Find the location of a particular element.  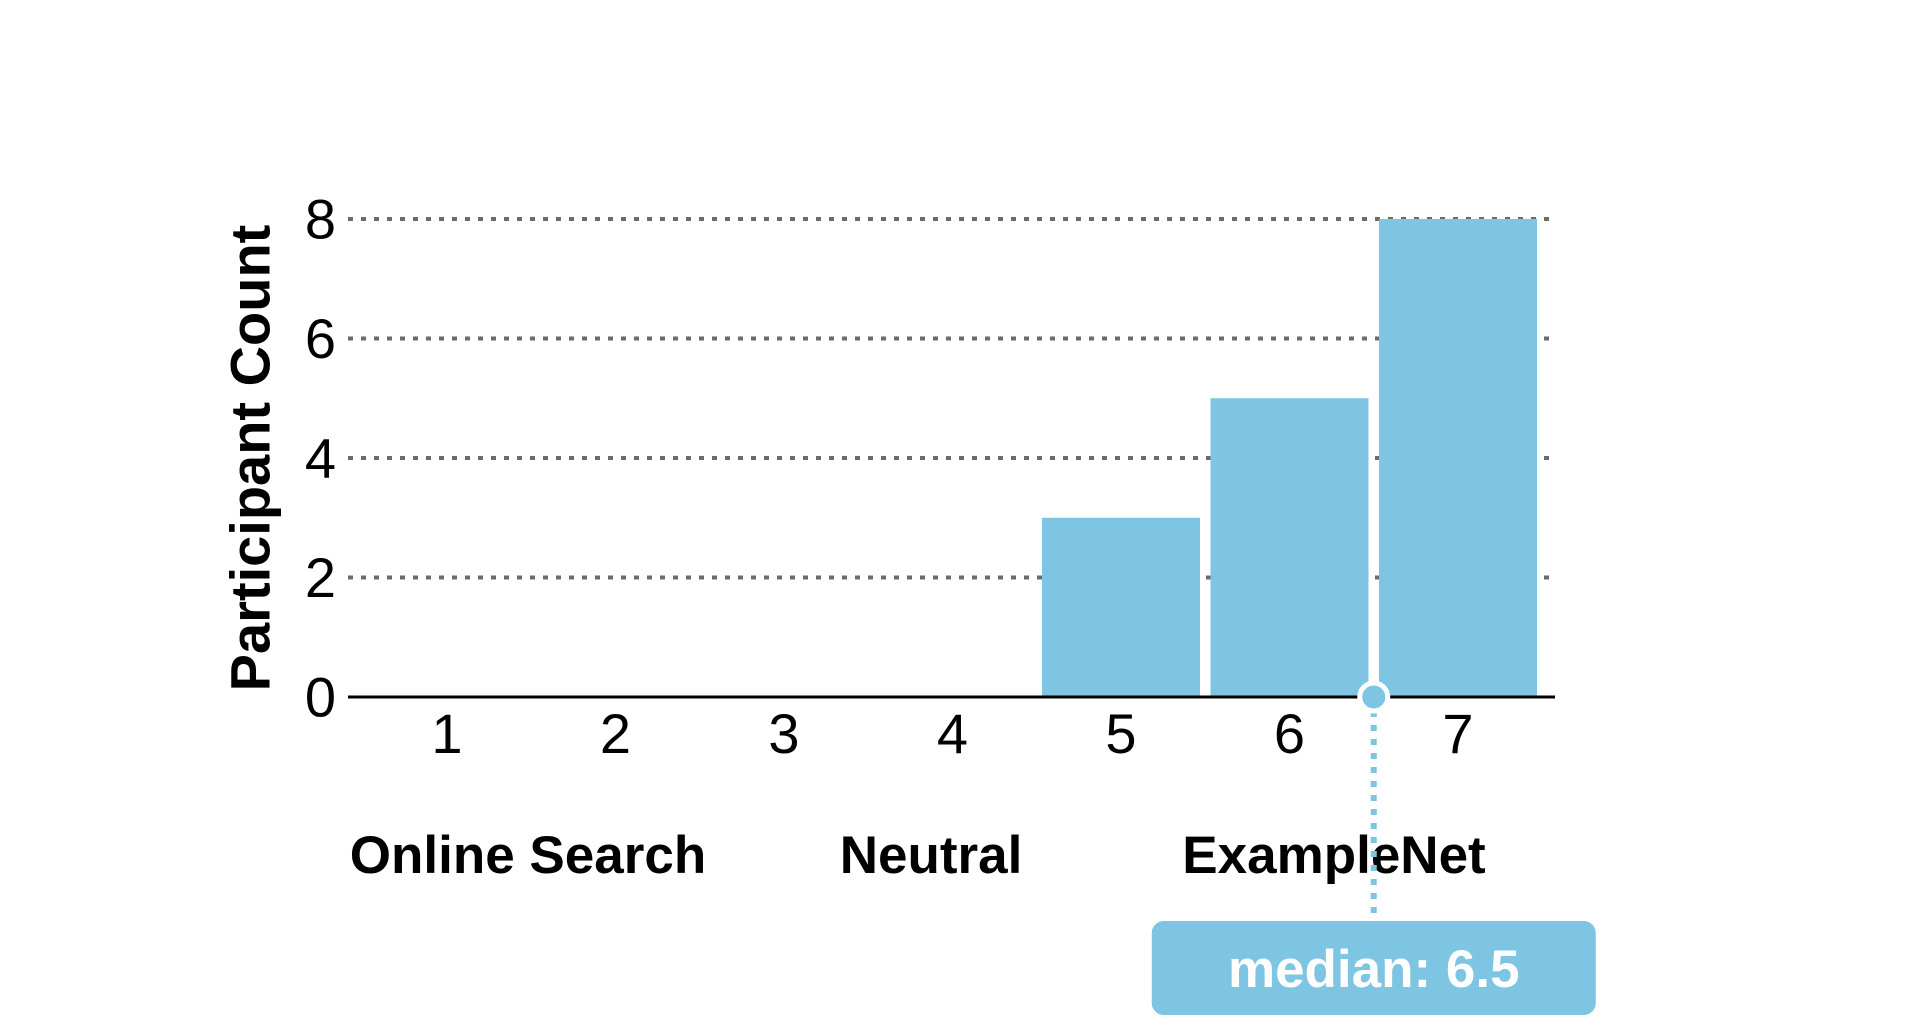

median-label-box is located at coordinates (1373, 968).